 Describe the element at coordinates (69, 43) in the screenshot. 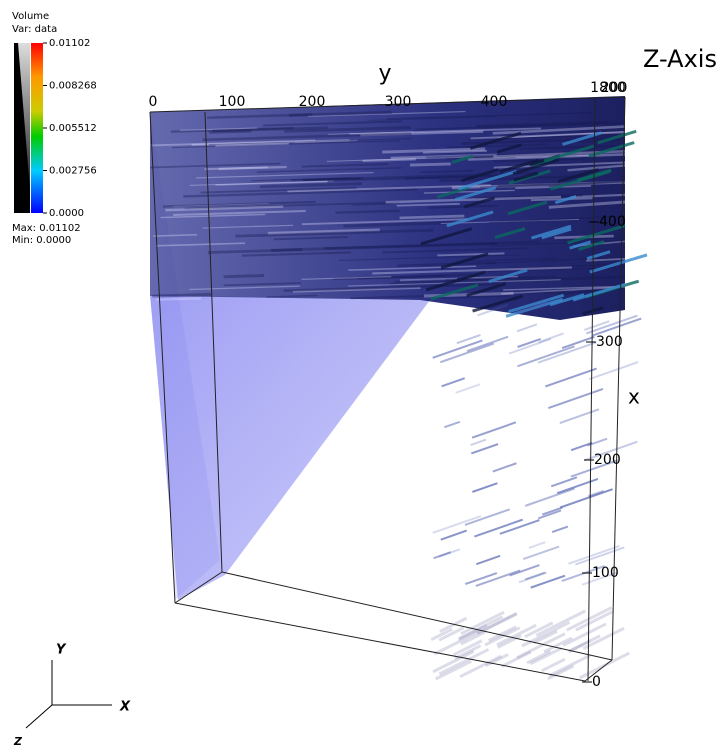

I see `legend-tick-label: 0.01102` at that location.